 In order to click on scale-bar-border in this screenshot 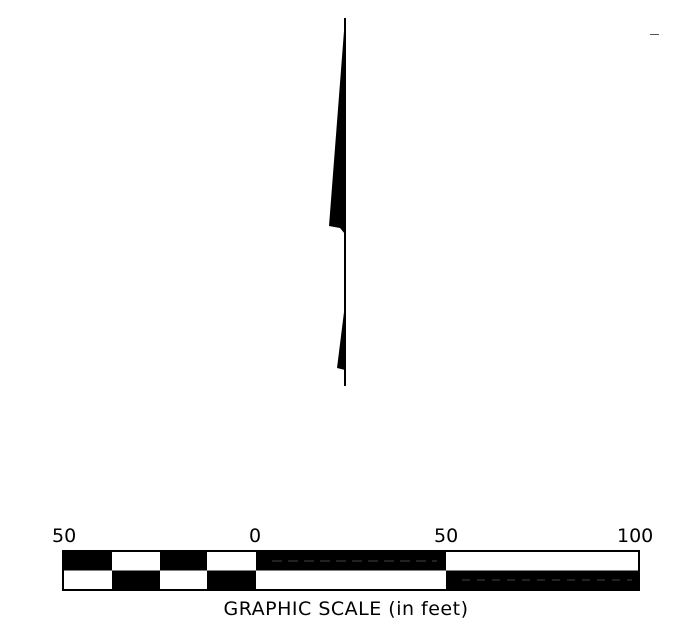, I will do `click(351, 570)`.